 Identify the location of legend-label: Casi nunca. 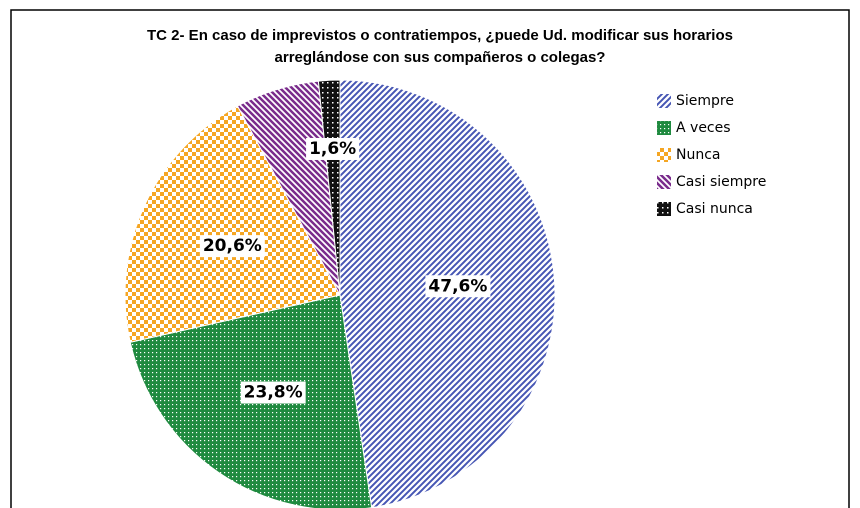
(714, 209).